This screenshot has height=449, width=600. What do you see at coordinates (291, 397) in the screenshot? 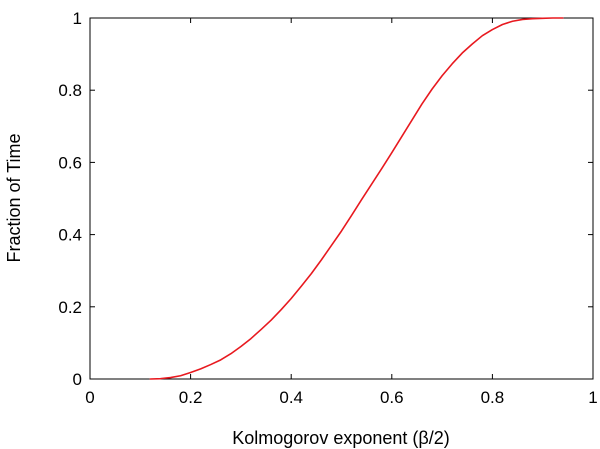
I see `x-tick-label: 0.4` at bounding box center [291, 397].